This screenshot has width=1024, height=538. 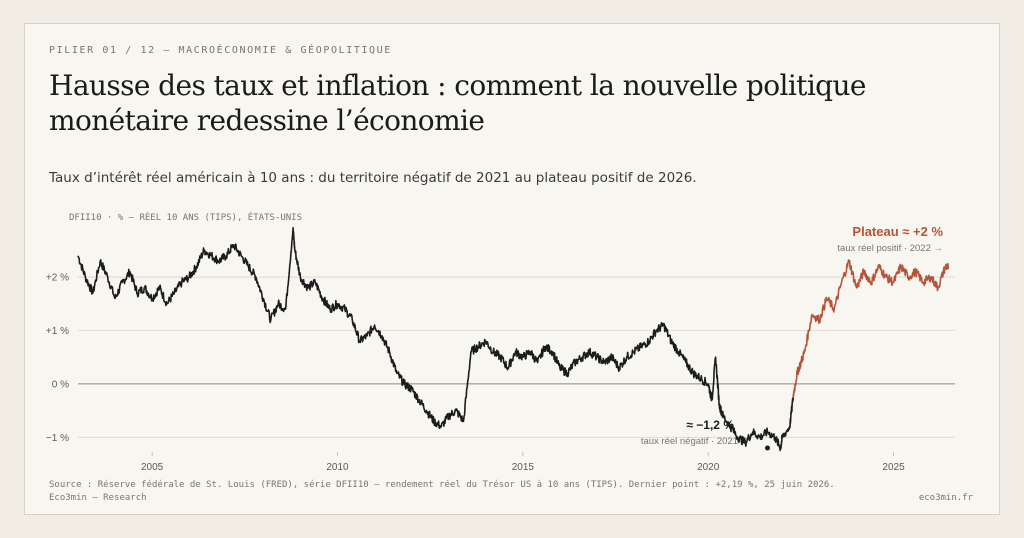 What do you see at coordinates (689, 441) in the screenshot?
I see `min-annotation-sub: taux réel négatif · 2021` at bounding box center [689, 441].